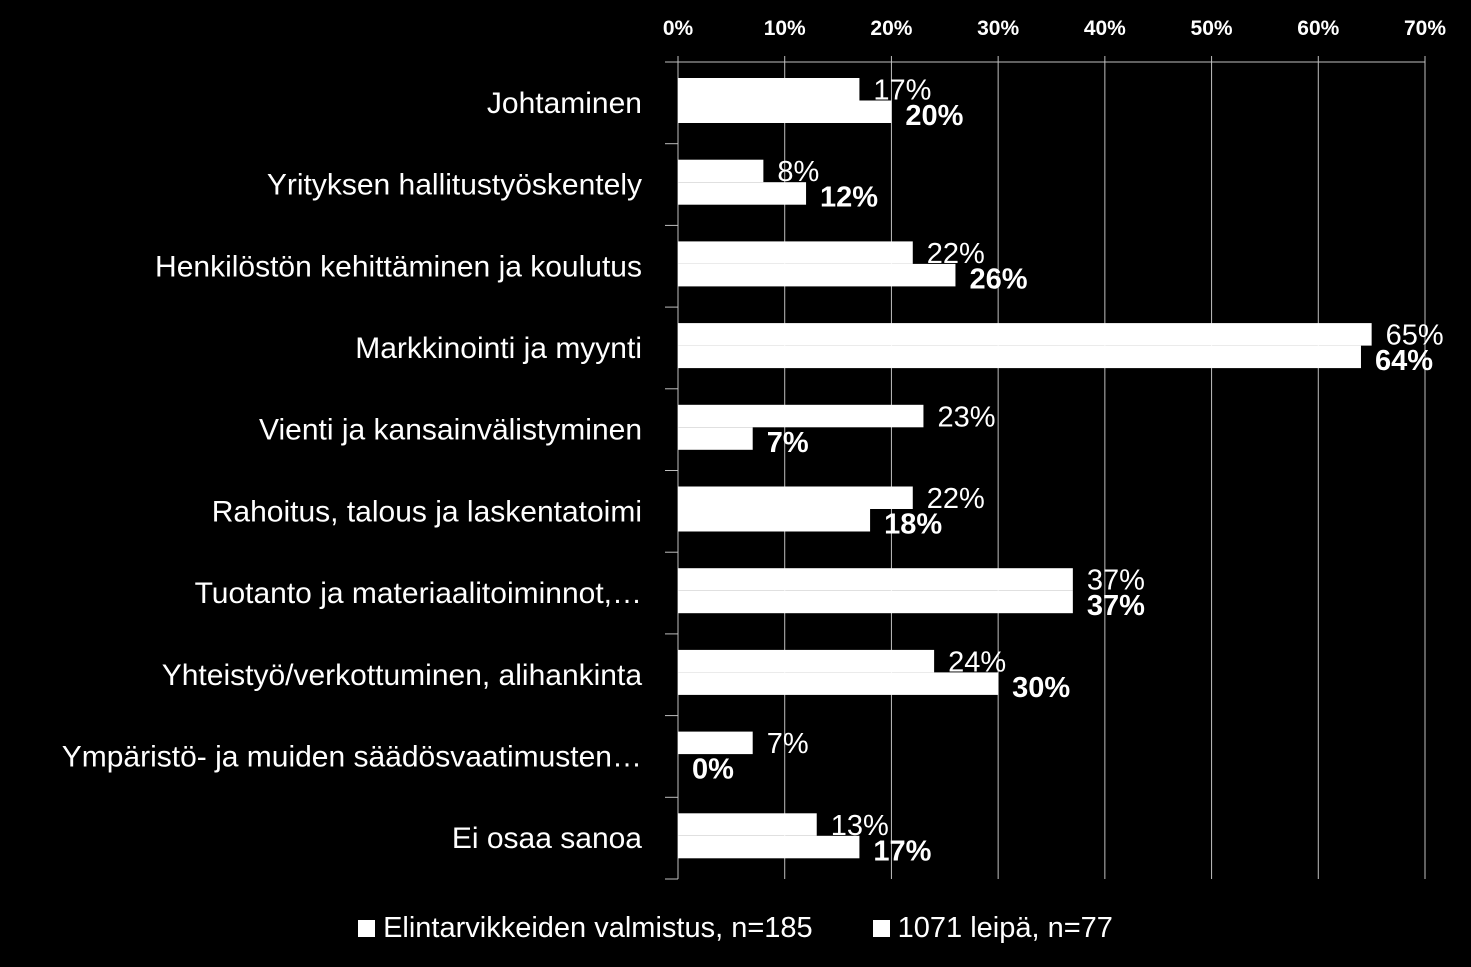 This screenshot has height=967, width=1471. I want to click on legend-label-series-2: 1071 leipä, n=77, so click(1005, 927).